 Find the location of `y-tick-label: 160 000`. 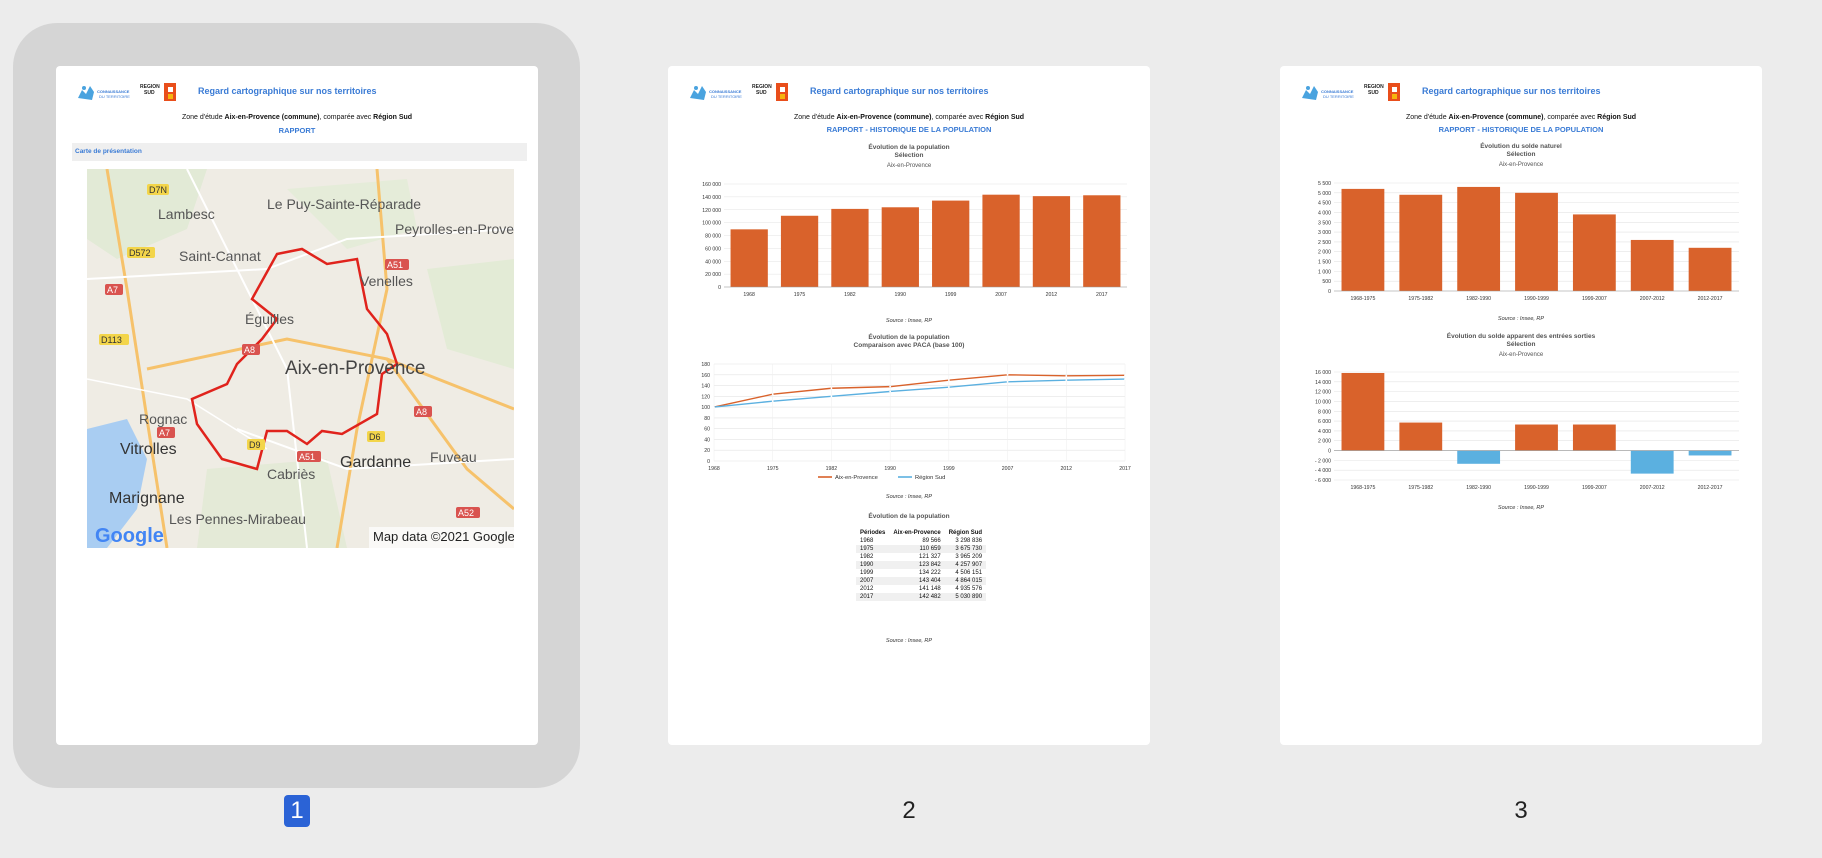

y-tick-label: 160 000 is located at coordinates (711, 185).